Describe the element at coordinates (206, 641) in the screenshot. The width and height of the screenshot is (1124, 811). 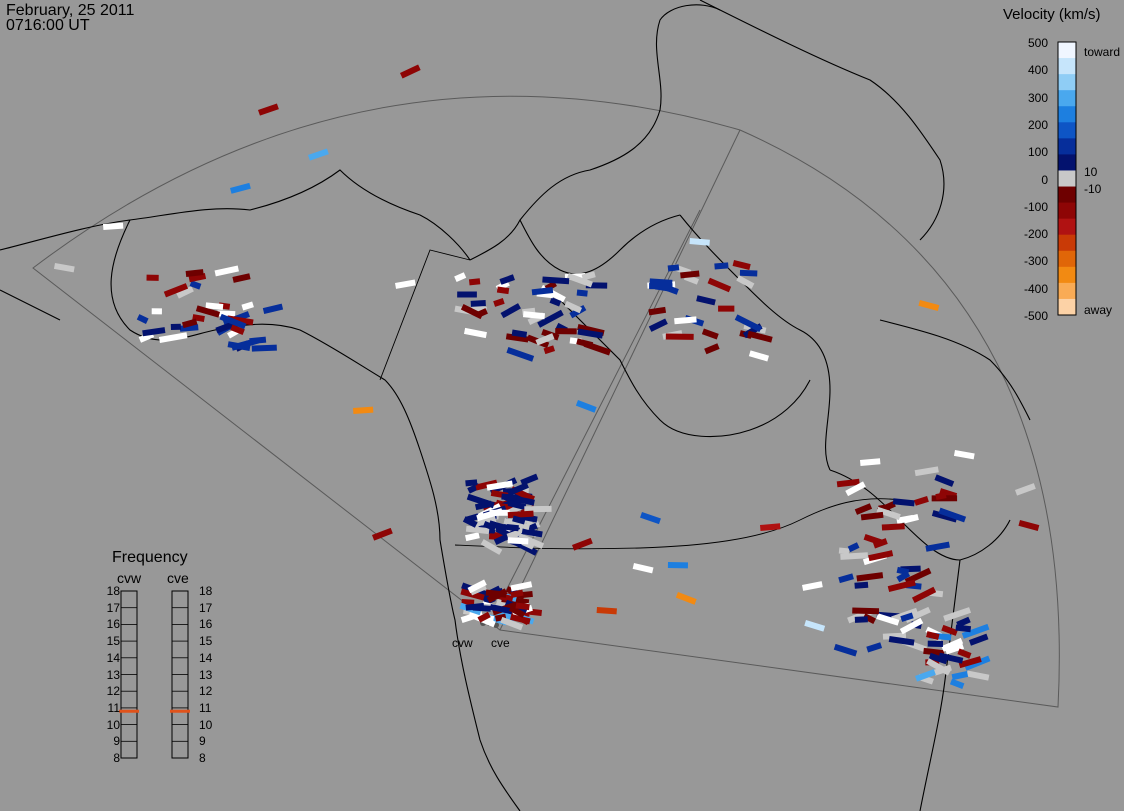
I see `frequency-scale-label: 15` at that location.